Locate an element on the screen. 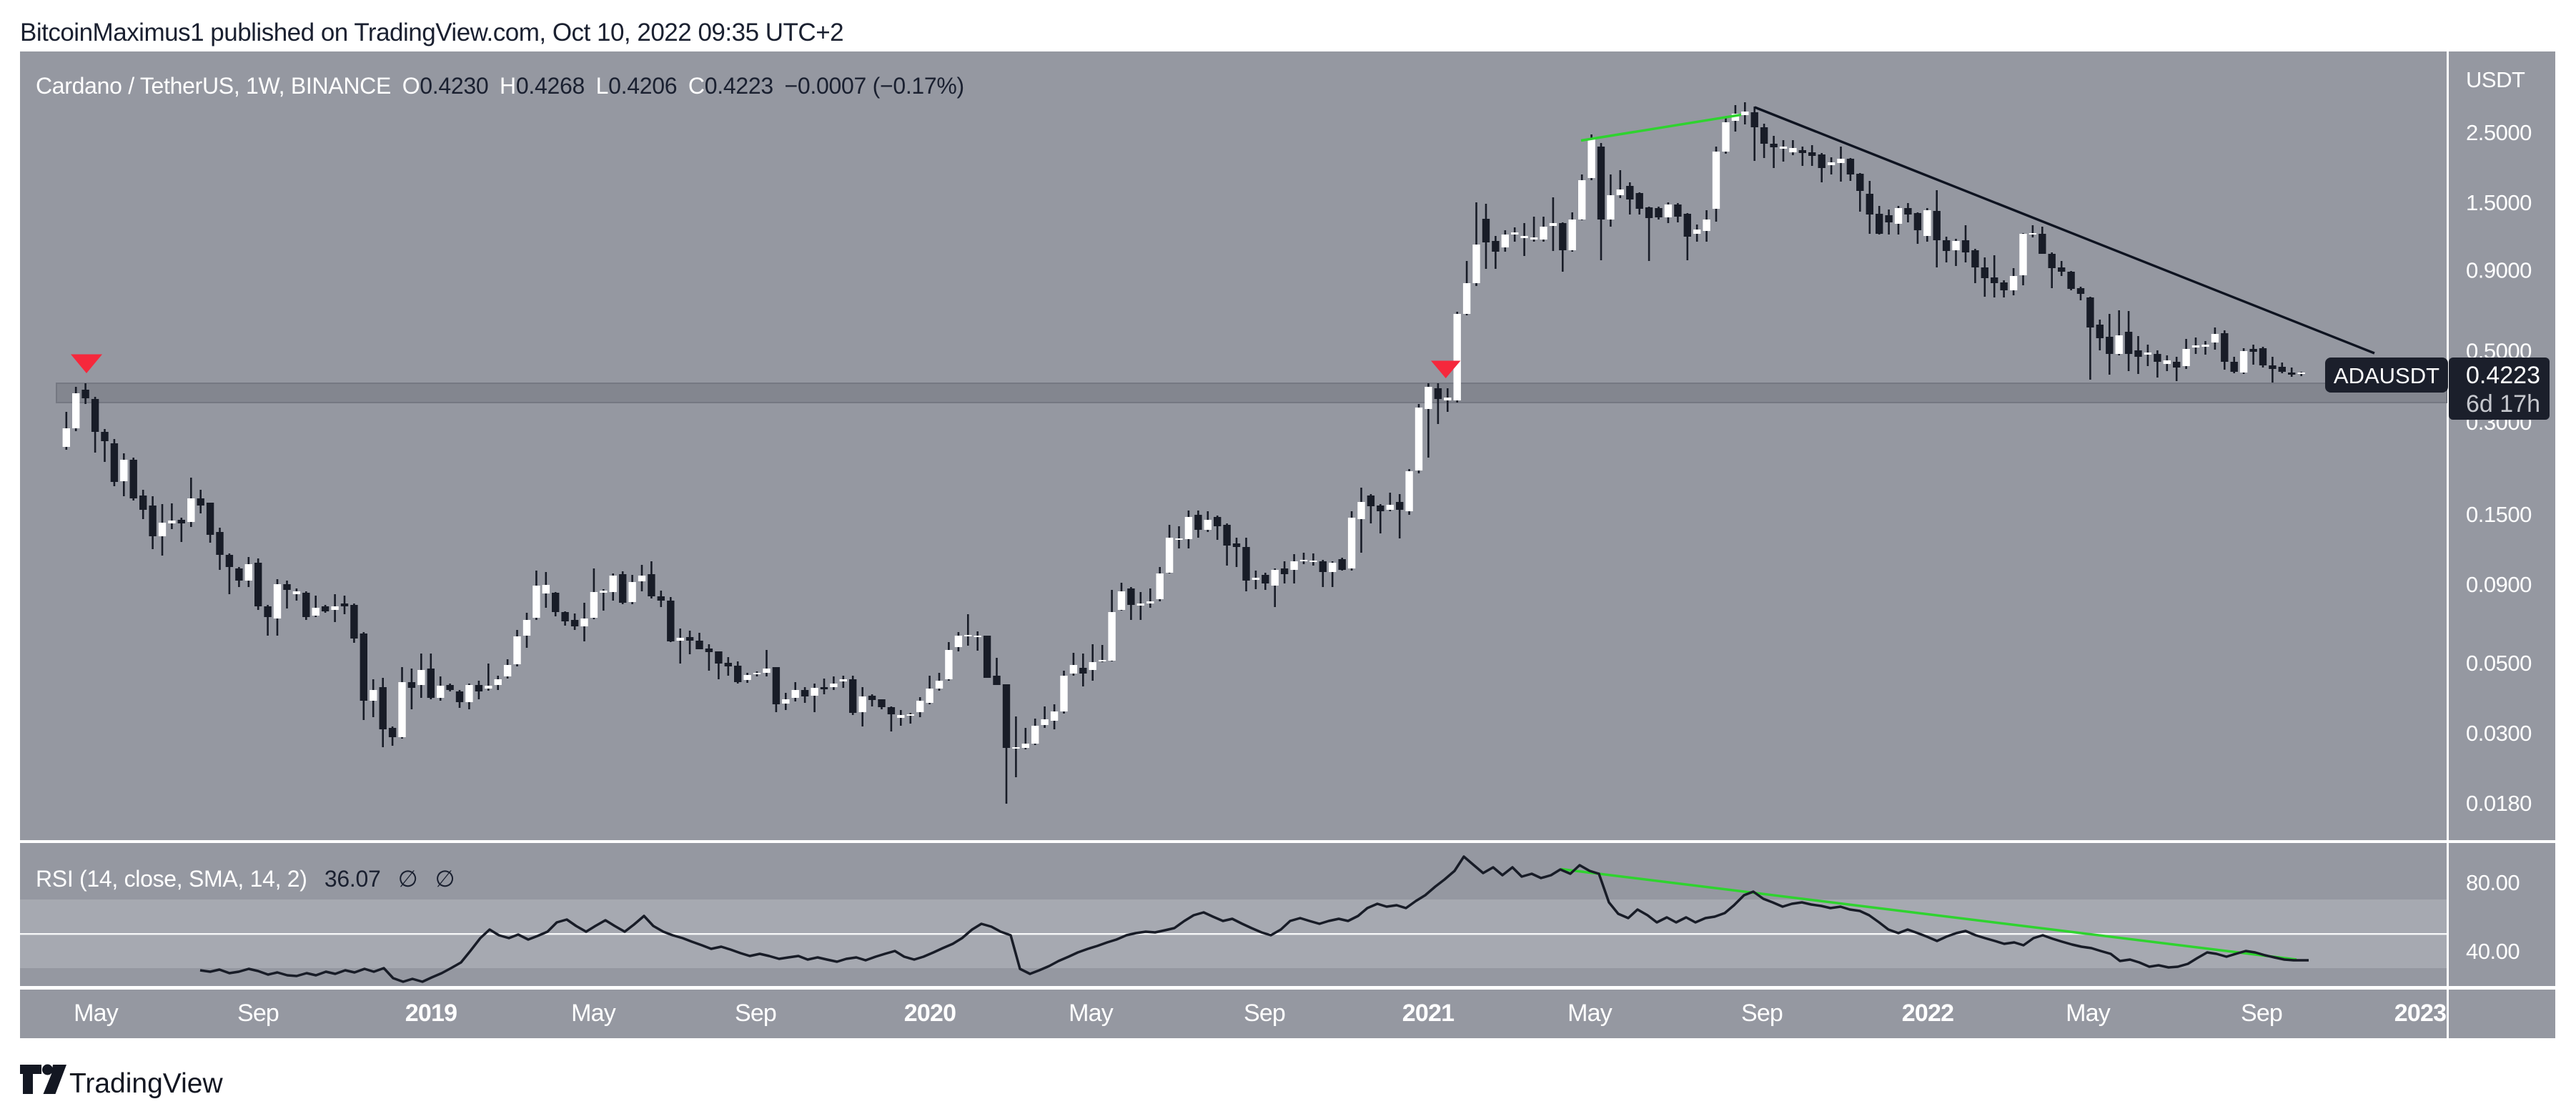 The width and height of the screenshot is (2576, 1109). svg-text: 2022 is located at coordinates (1928, 1014).